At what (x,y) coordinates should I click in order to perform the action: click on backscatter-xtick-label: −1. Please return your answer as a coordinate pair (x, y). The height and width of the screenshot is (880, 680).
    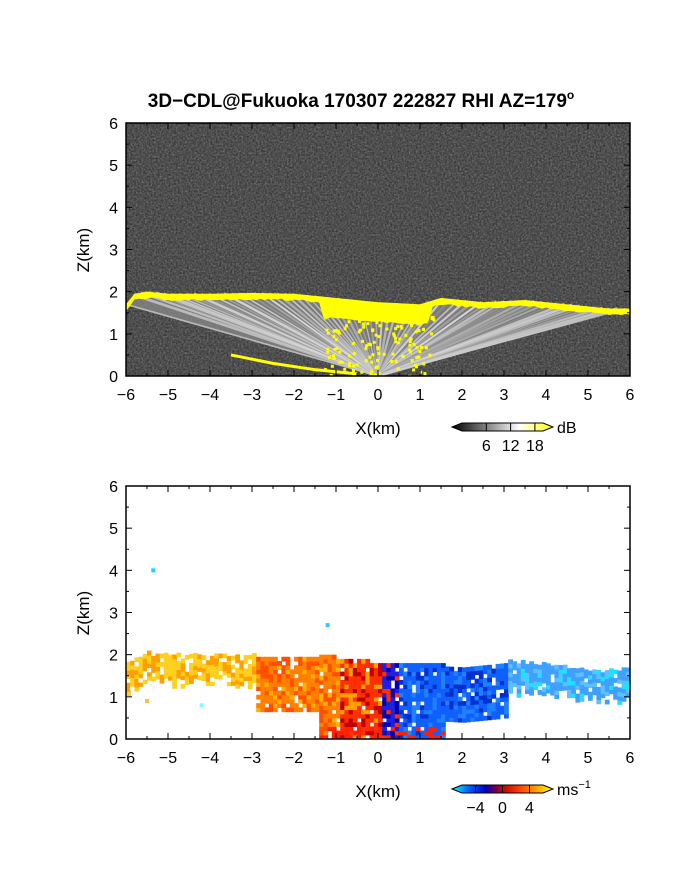
    Looking at the image, I should click on (336, 395).